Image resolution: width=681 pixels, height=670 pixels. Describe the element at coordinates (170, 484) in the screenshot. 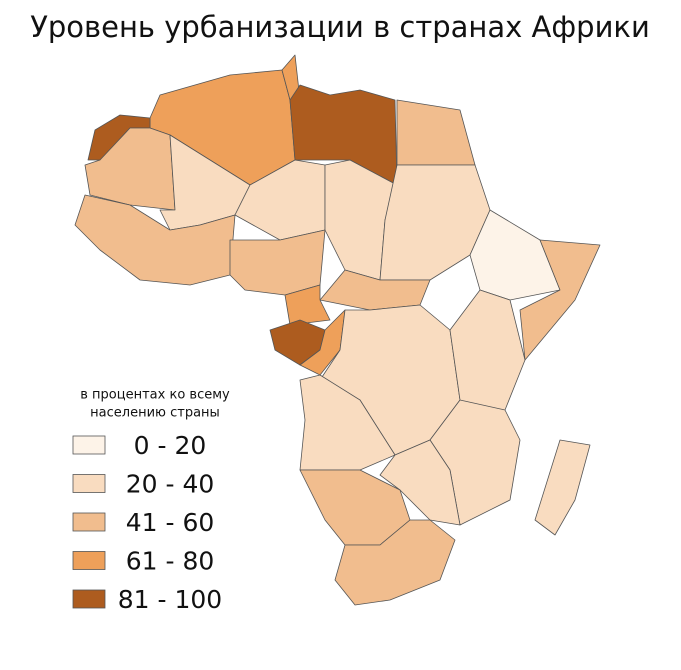

I see `legend-label: 20 - 40` at that location.